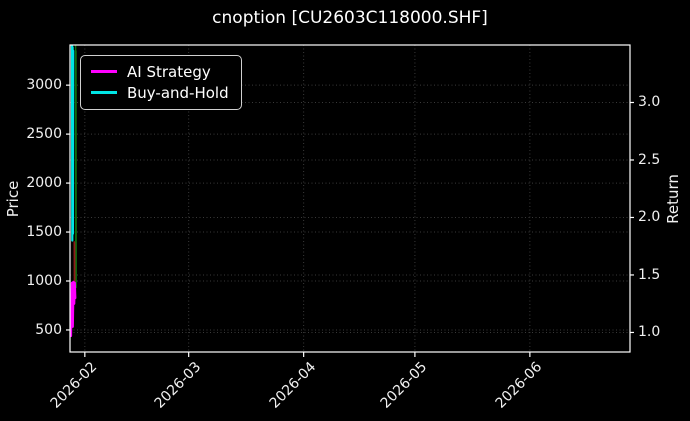 The width and height of the screenshot is (690, 421). Describe the element at coordinates (350, 18) in the screenshot. I see `chart-title: cnoption [CU2603C118000.SHF]` at that location.